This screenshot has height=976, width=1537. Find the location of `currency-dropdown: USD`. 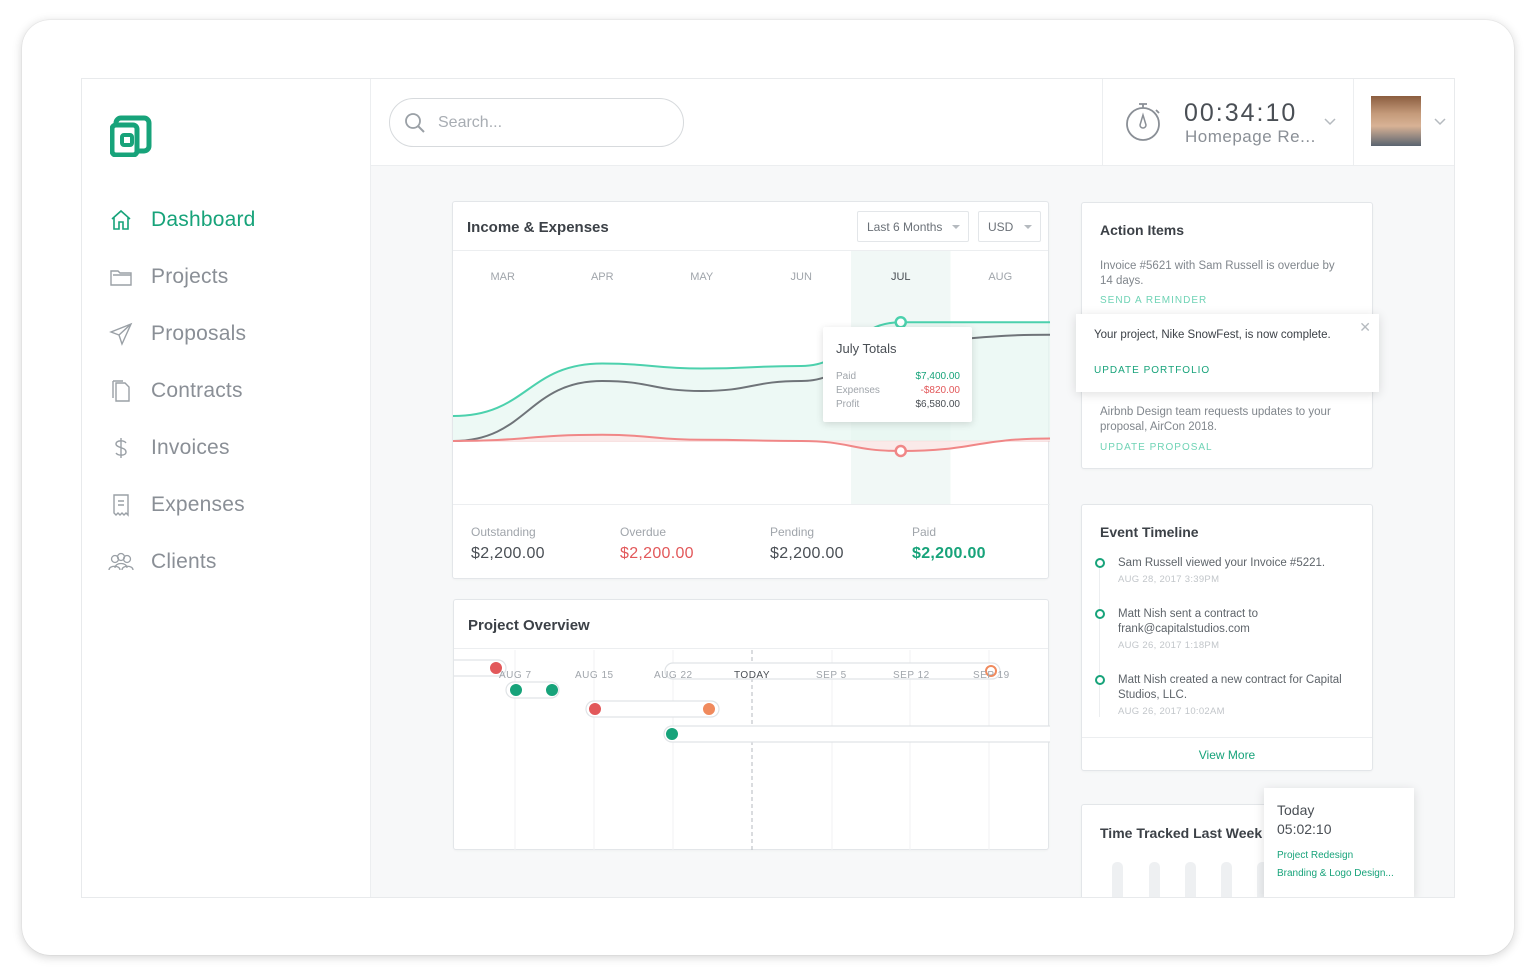

currency-dropdown: USD is located at coordinates (1009, 226).